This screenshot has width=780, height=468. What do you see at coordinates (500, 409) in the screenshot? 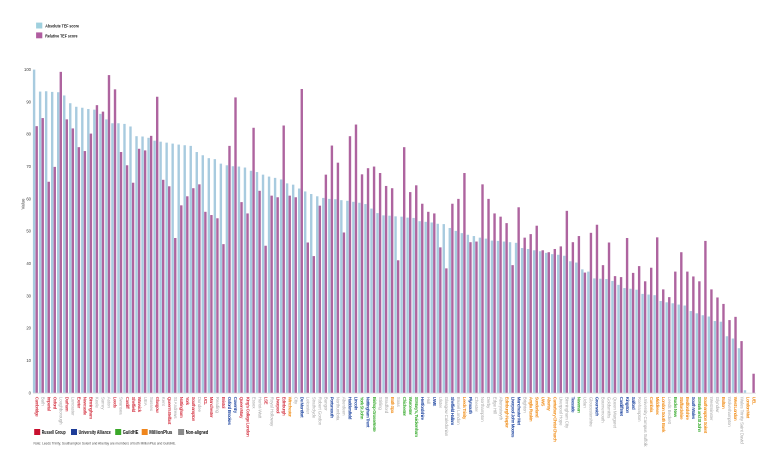
I see `svg-text: Aberystwyth` at bounding box center [500, 409].